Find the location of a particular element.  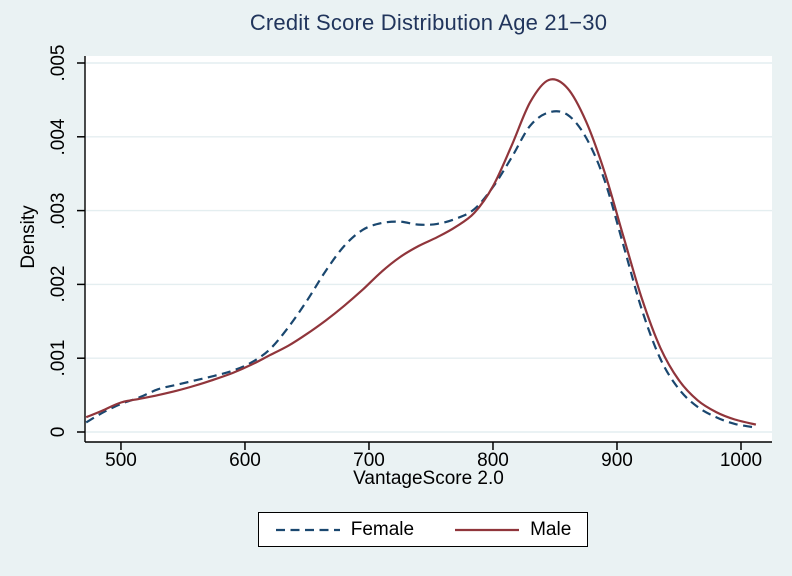

x-tick-label: 600 is located at coordinates (245, 460).